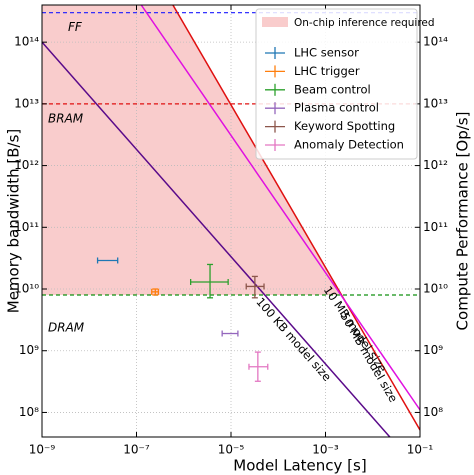 This screenshot has height=475, width=474. I want to click on y-tick-label: 10¹⁰, so click(26, 289).